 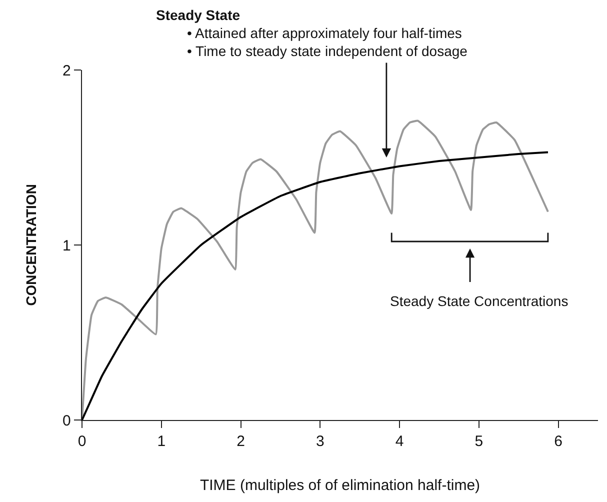 What do you see at coordinates (31, 245) in the screenshot?
I see `y-axis-title: CONCENTRATION` at bounding box center [31, 245].